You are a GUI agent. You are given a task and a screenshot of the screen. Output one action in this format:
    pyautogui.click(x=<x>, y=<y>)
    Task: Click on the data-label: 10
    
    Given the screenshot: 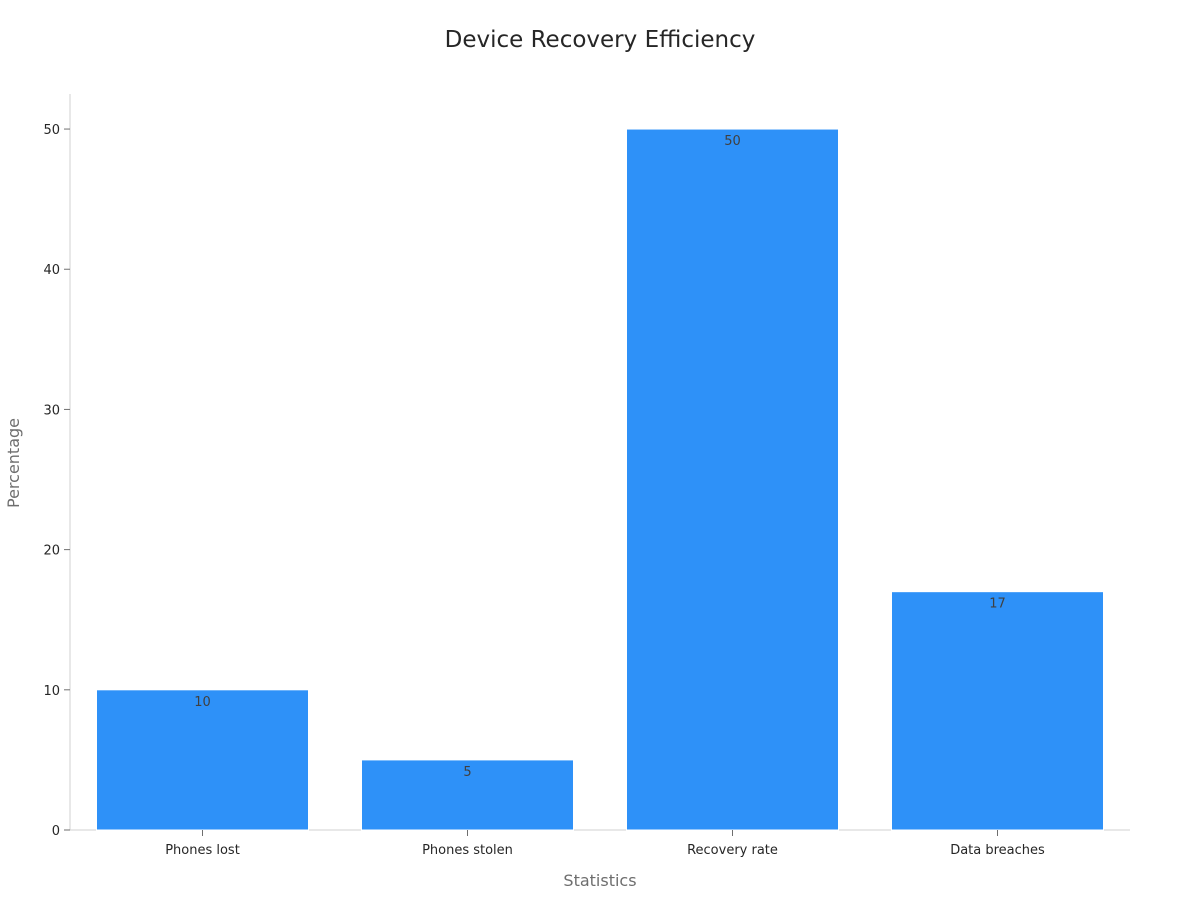 What is the action you would take?
    pyautogui.click(x=202, y=702)
    